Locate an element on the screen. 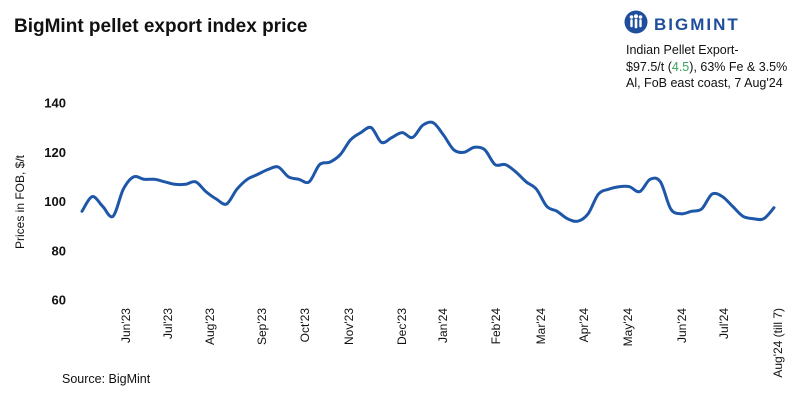  y-tick-label-1: 80 is located at coordinates (59, 250).